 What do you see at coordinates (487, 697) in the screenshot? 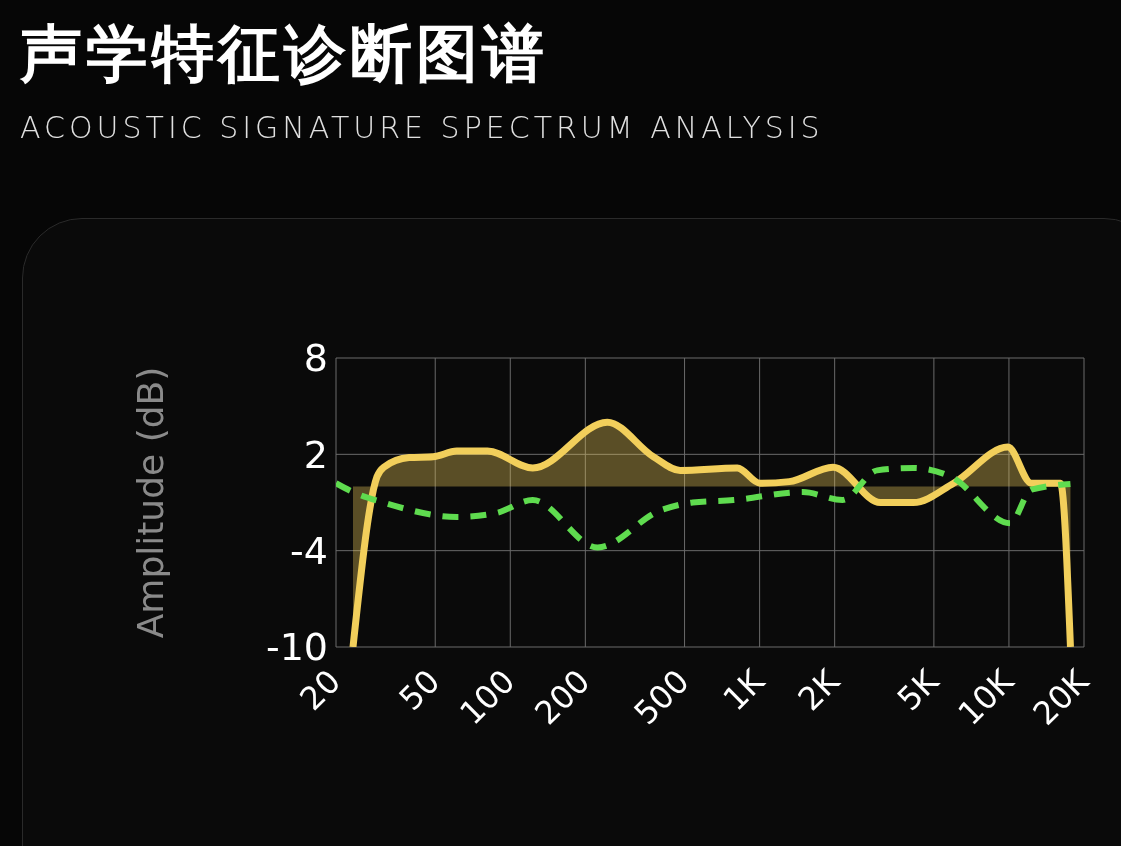
I see `x-tick-label: 100` at bounding box center [487, 697].